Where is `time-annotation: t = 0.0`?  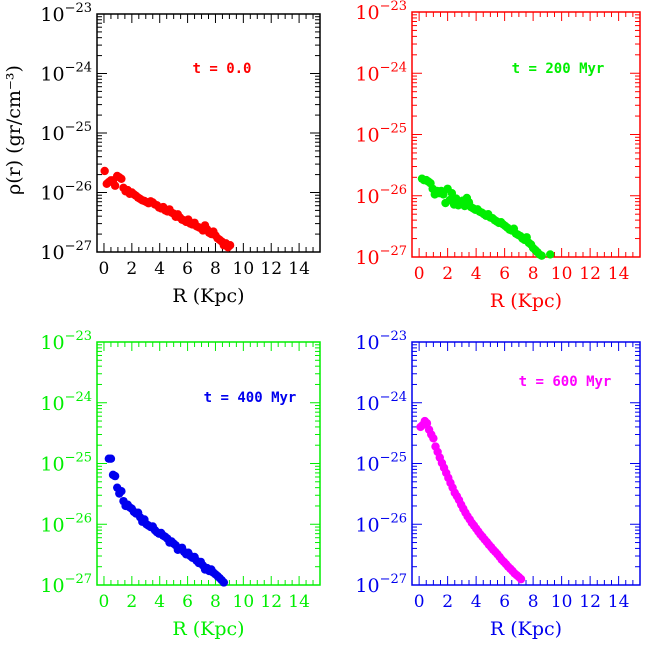
time-annotation: t = 0.0 is located at coordinates (221, 69).